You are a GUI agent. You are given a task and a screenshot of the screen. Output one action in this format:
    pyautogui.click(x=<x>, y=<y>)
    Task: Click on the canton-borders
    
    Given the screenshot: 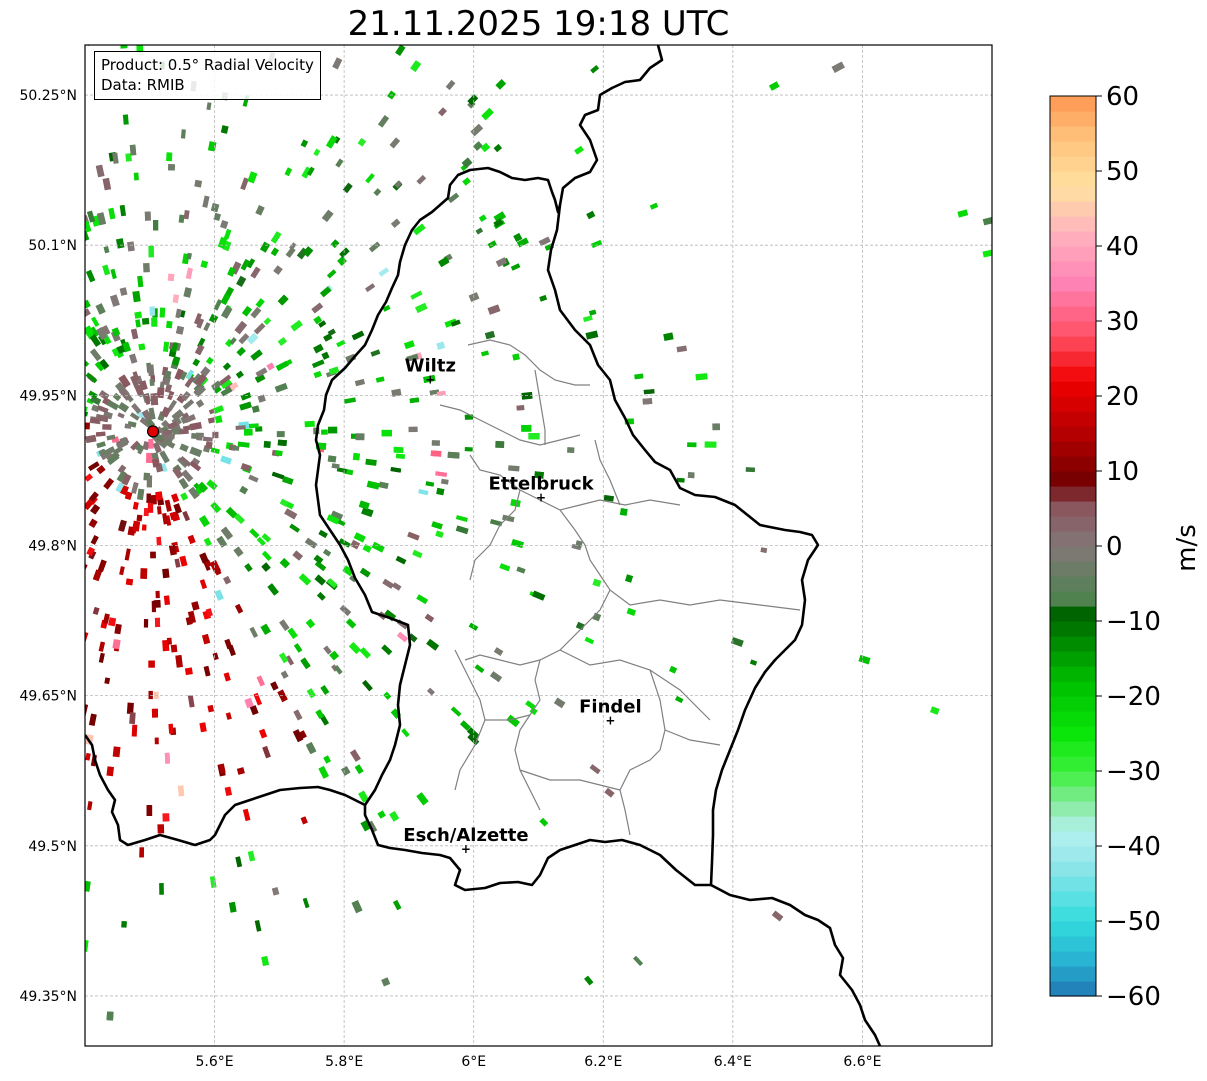 What is the action you would take?
    pyautogui.click(x=620, y=587)
    